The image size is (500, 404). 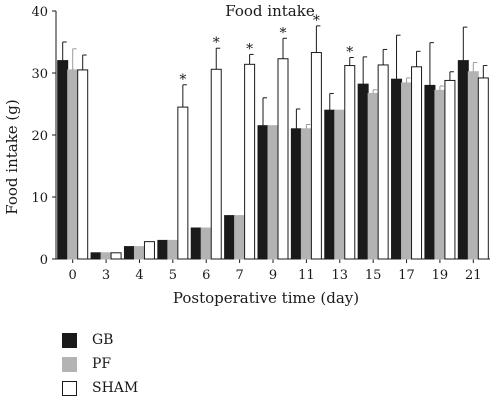 What do you see at coordinates (162, 342) in the screenshot?
I see `legend-item-gb: GB` at bounding box center [162, 342].